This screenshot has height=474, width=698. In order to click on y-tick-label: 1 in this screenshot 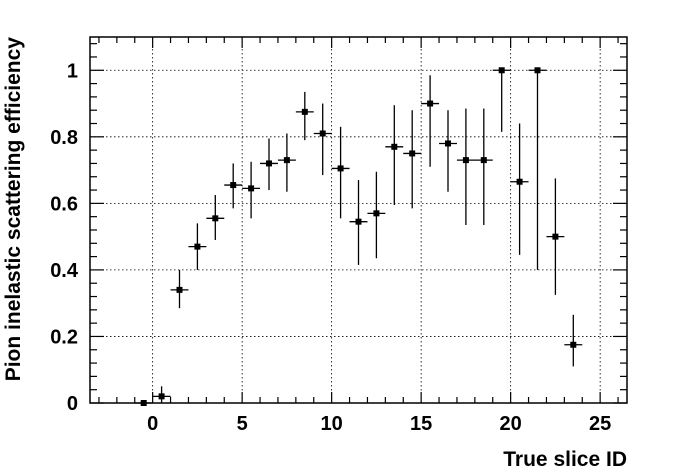, I will do `click(72, 71)`.